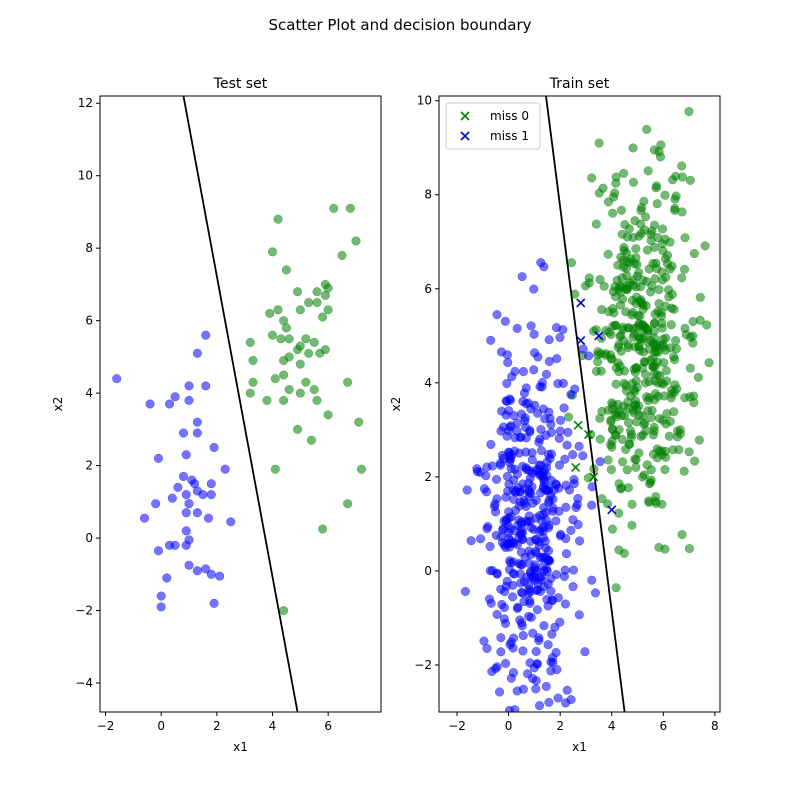 The image size is (800, 800). Describe the element at coordinates (576, 467) in the screenshot. I see `miss-0-marker` at that location.